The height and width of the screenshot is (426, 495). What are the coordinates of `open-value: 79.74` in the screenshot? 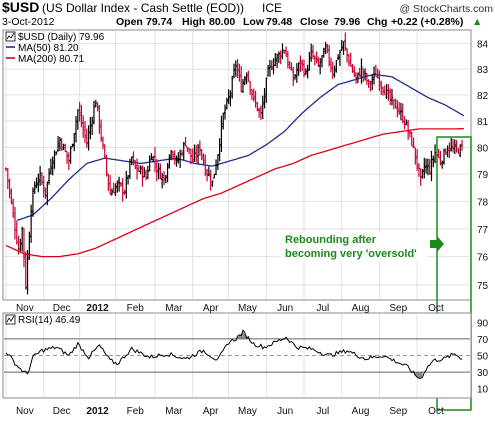 It's located at (159, 22).